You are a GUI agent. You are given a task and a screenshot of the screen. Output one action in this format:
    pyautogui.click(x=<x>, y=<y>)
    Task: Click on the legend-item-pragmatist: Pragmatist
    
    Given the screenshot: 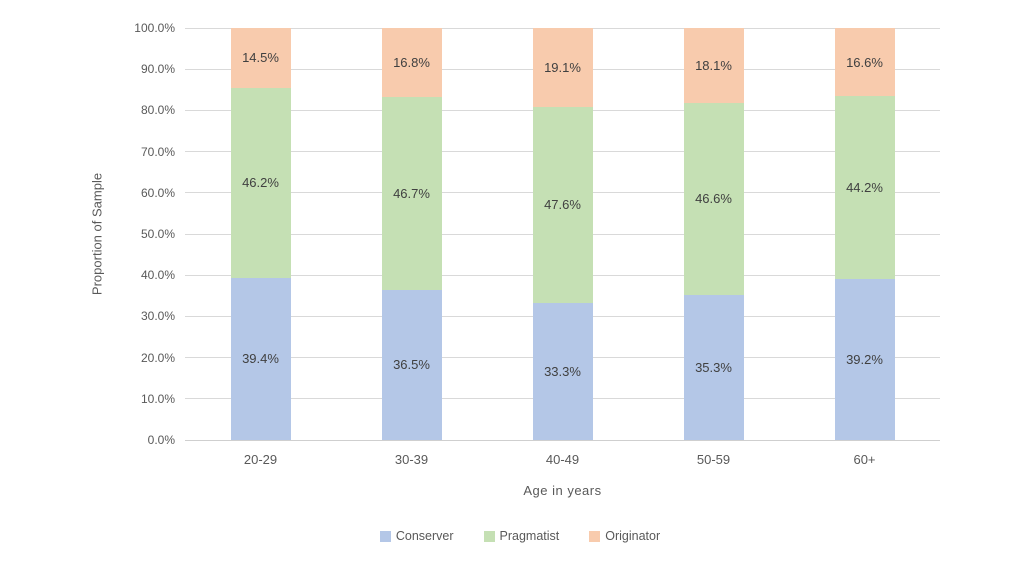 What is the action you would take?
    pyautogui.click(x=521, y=536)
    